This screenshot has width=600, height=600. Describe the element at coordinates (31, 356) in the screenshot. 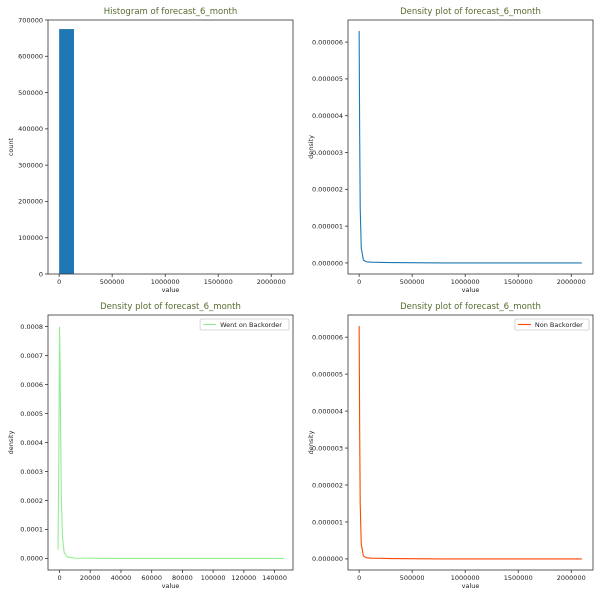

I see `y-tick-label: 0.0007` at that location.